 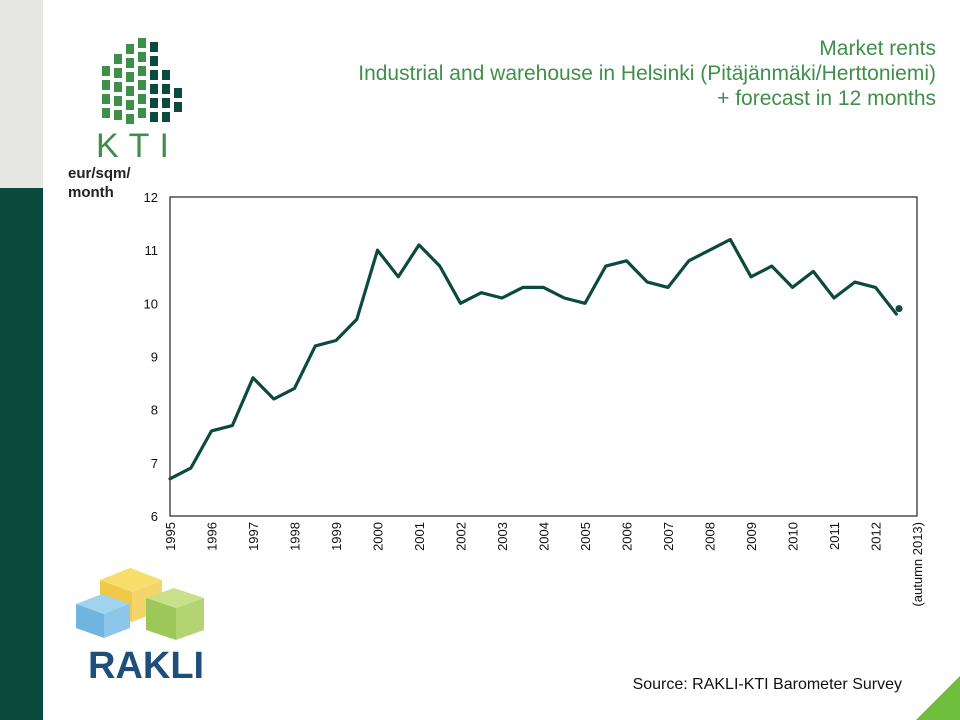 What do you see at coordinates (154, 463) in the screenshot?
I see `y-tick-label: 7` at bounding box center [154, 463].